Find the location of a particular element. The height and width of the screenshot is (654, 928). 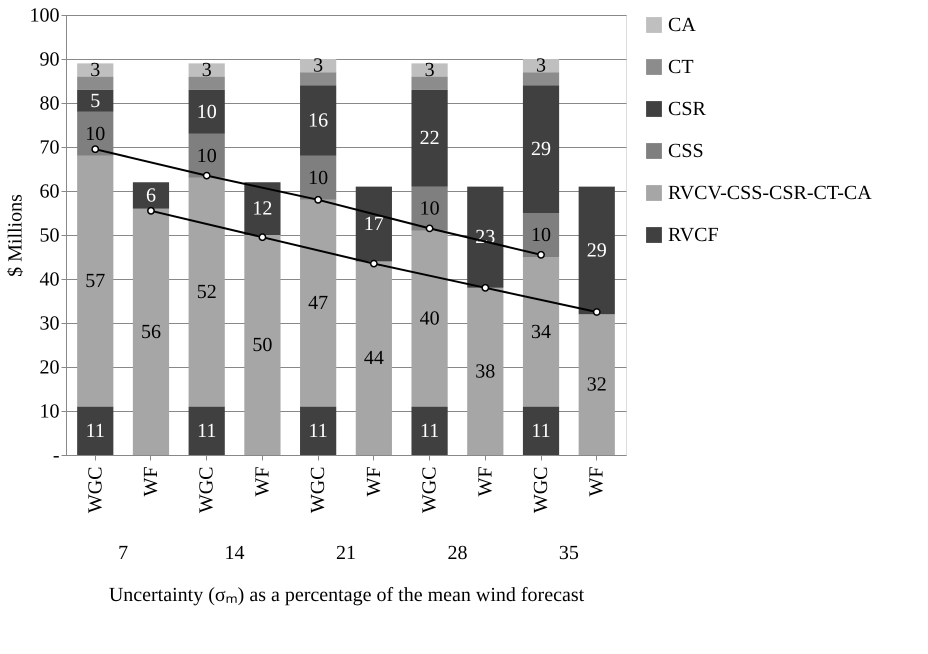

data-label: 5 is located at coordinates (95, 101).